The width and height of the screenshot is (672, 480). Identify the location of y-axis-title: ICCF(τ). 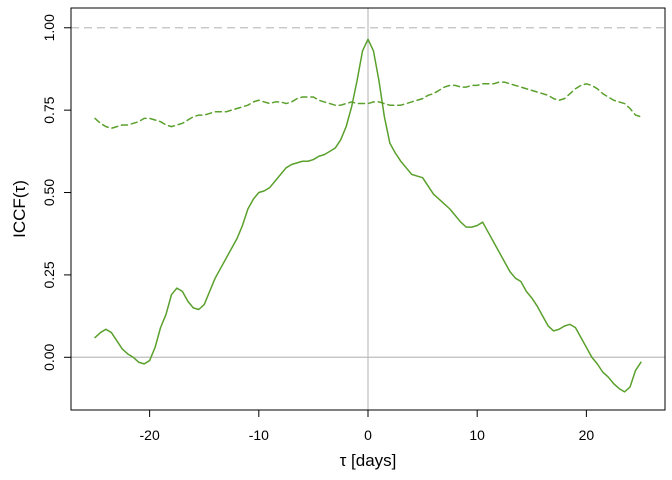
(19, 209).